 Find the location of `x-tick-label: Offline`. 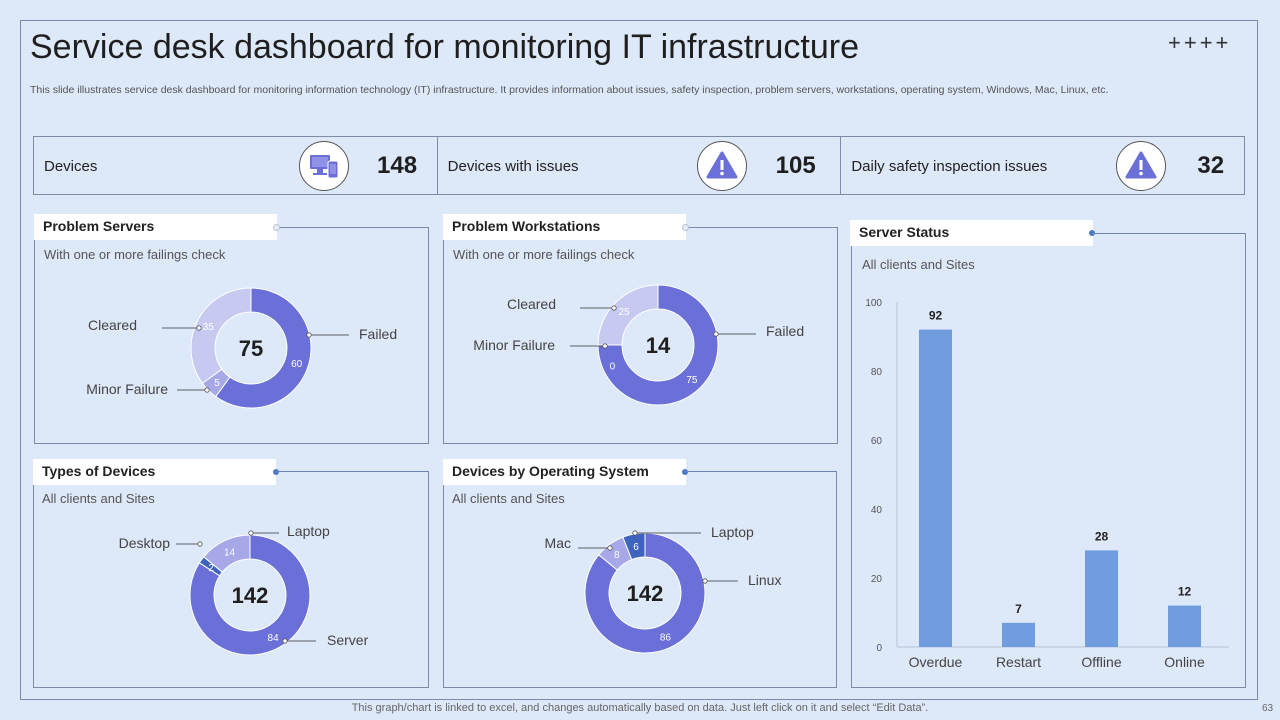

x-tick-label: Offline is located at coordinates (1101, 662).